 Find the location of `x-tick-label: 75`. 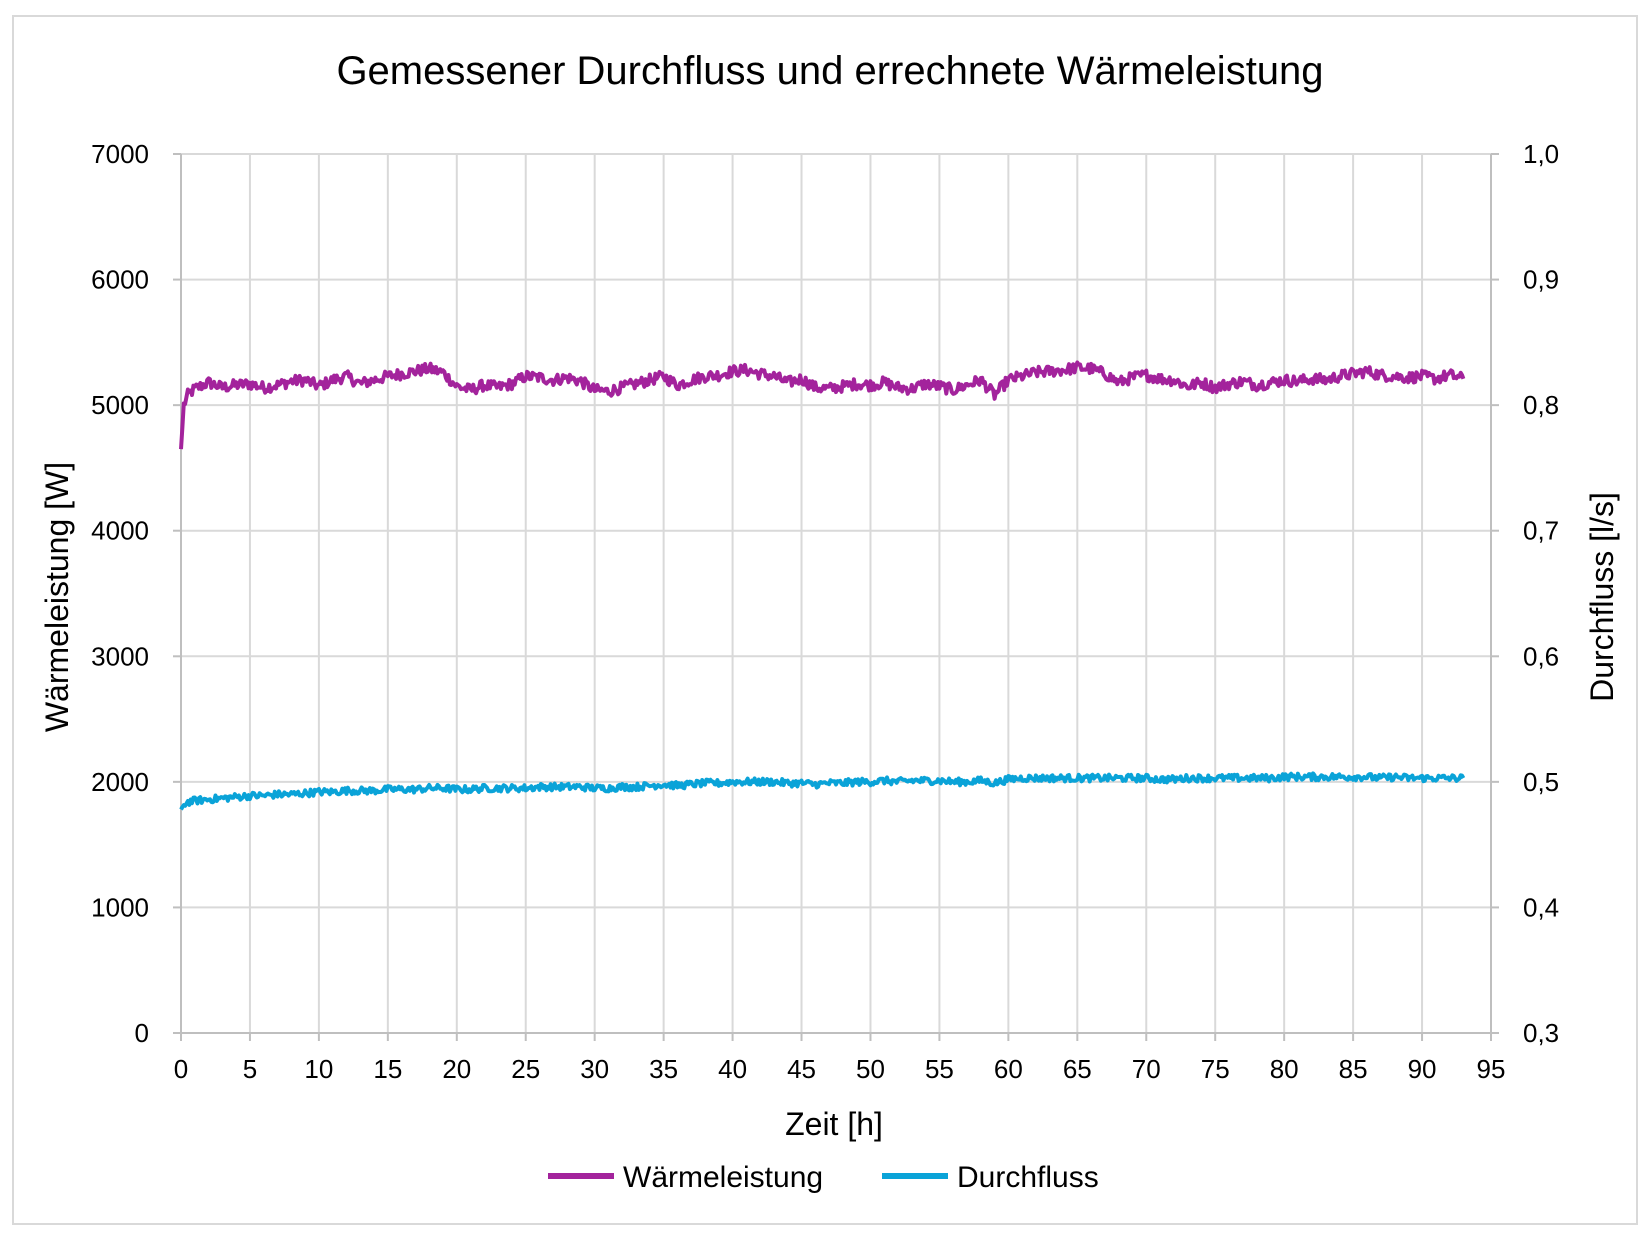

x-tick-label: 75 is located at coordinates (1215, 1069).